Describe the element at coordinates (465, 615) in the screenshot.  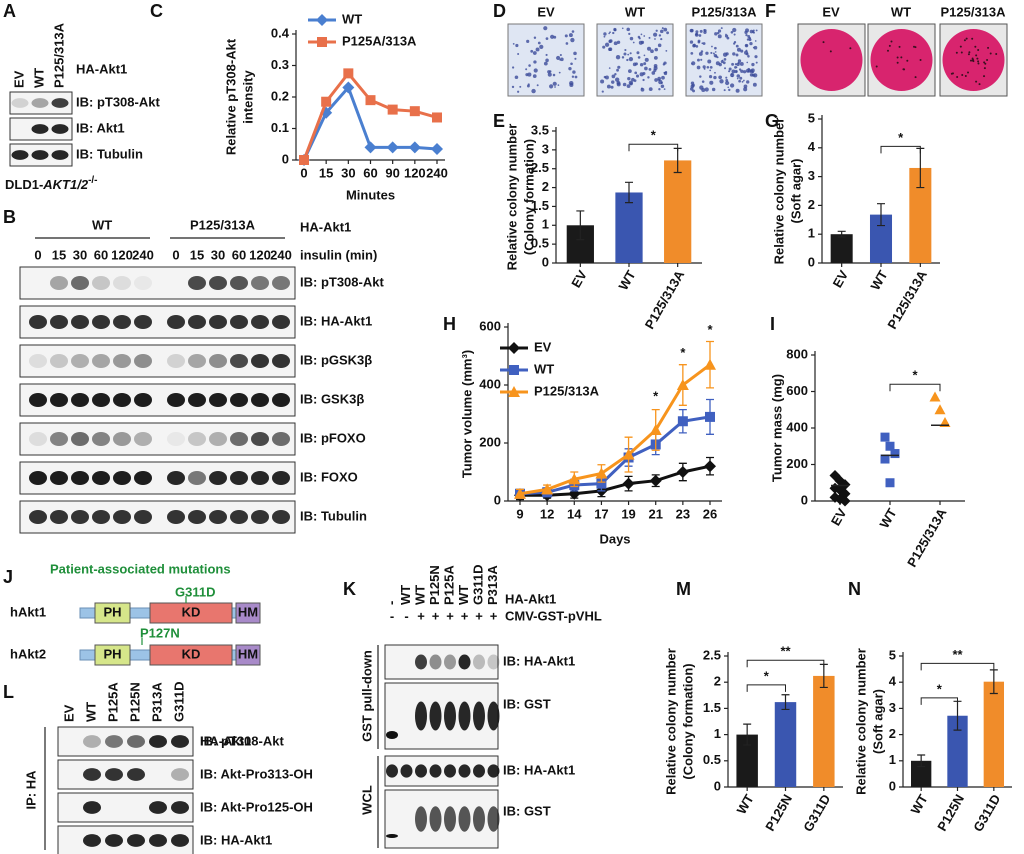
I see `lane-sign: +` at that location.